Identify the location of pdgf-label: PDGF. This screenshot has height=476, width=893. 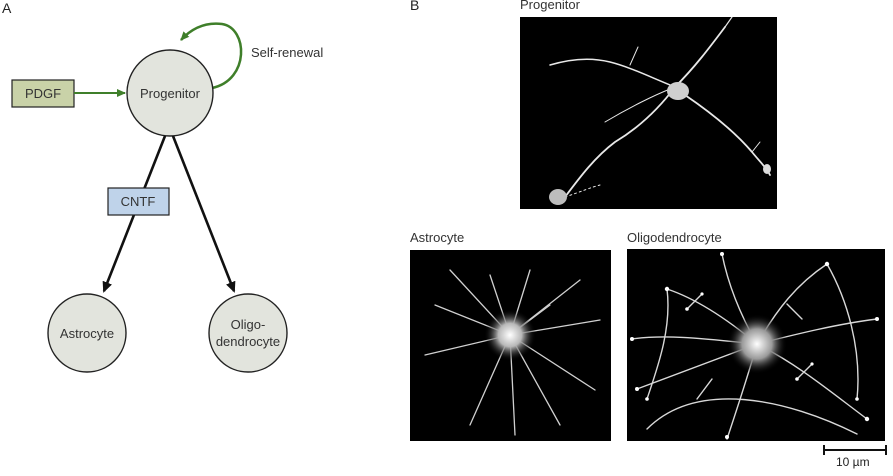
(43, 93).